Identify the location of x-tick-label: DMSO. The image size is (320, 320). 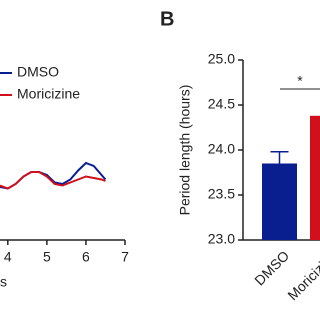
(271, 267).